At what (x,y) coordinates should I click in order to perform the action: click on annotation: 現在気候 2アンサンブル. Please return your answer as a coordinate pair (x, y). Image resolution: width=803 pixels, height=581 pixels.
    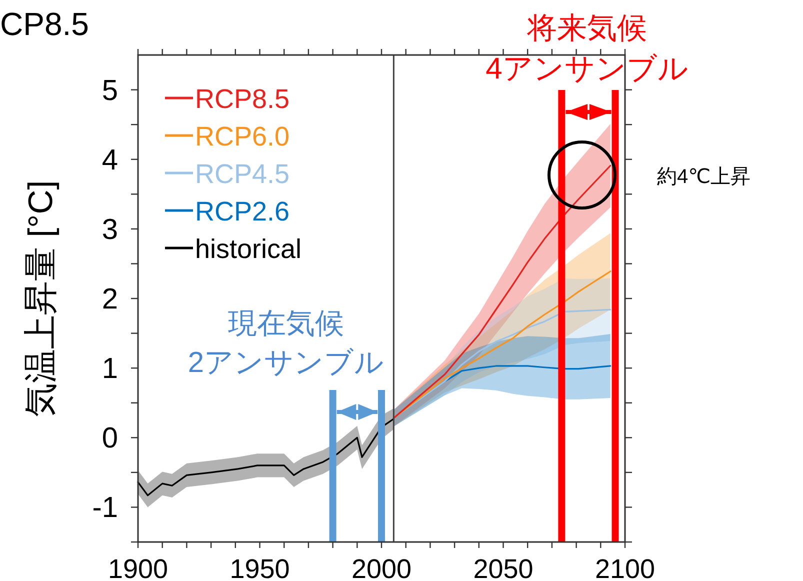
    Looking at the image, I should click on (286, 344).